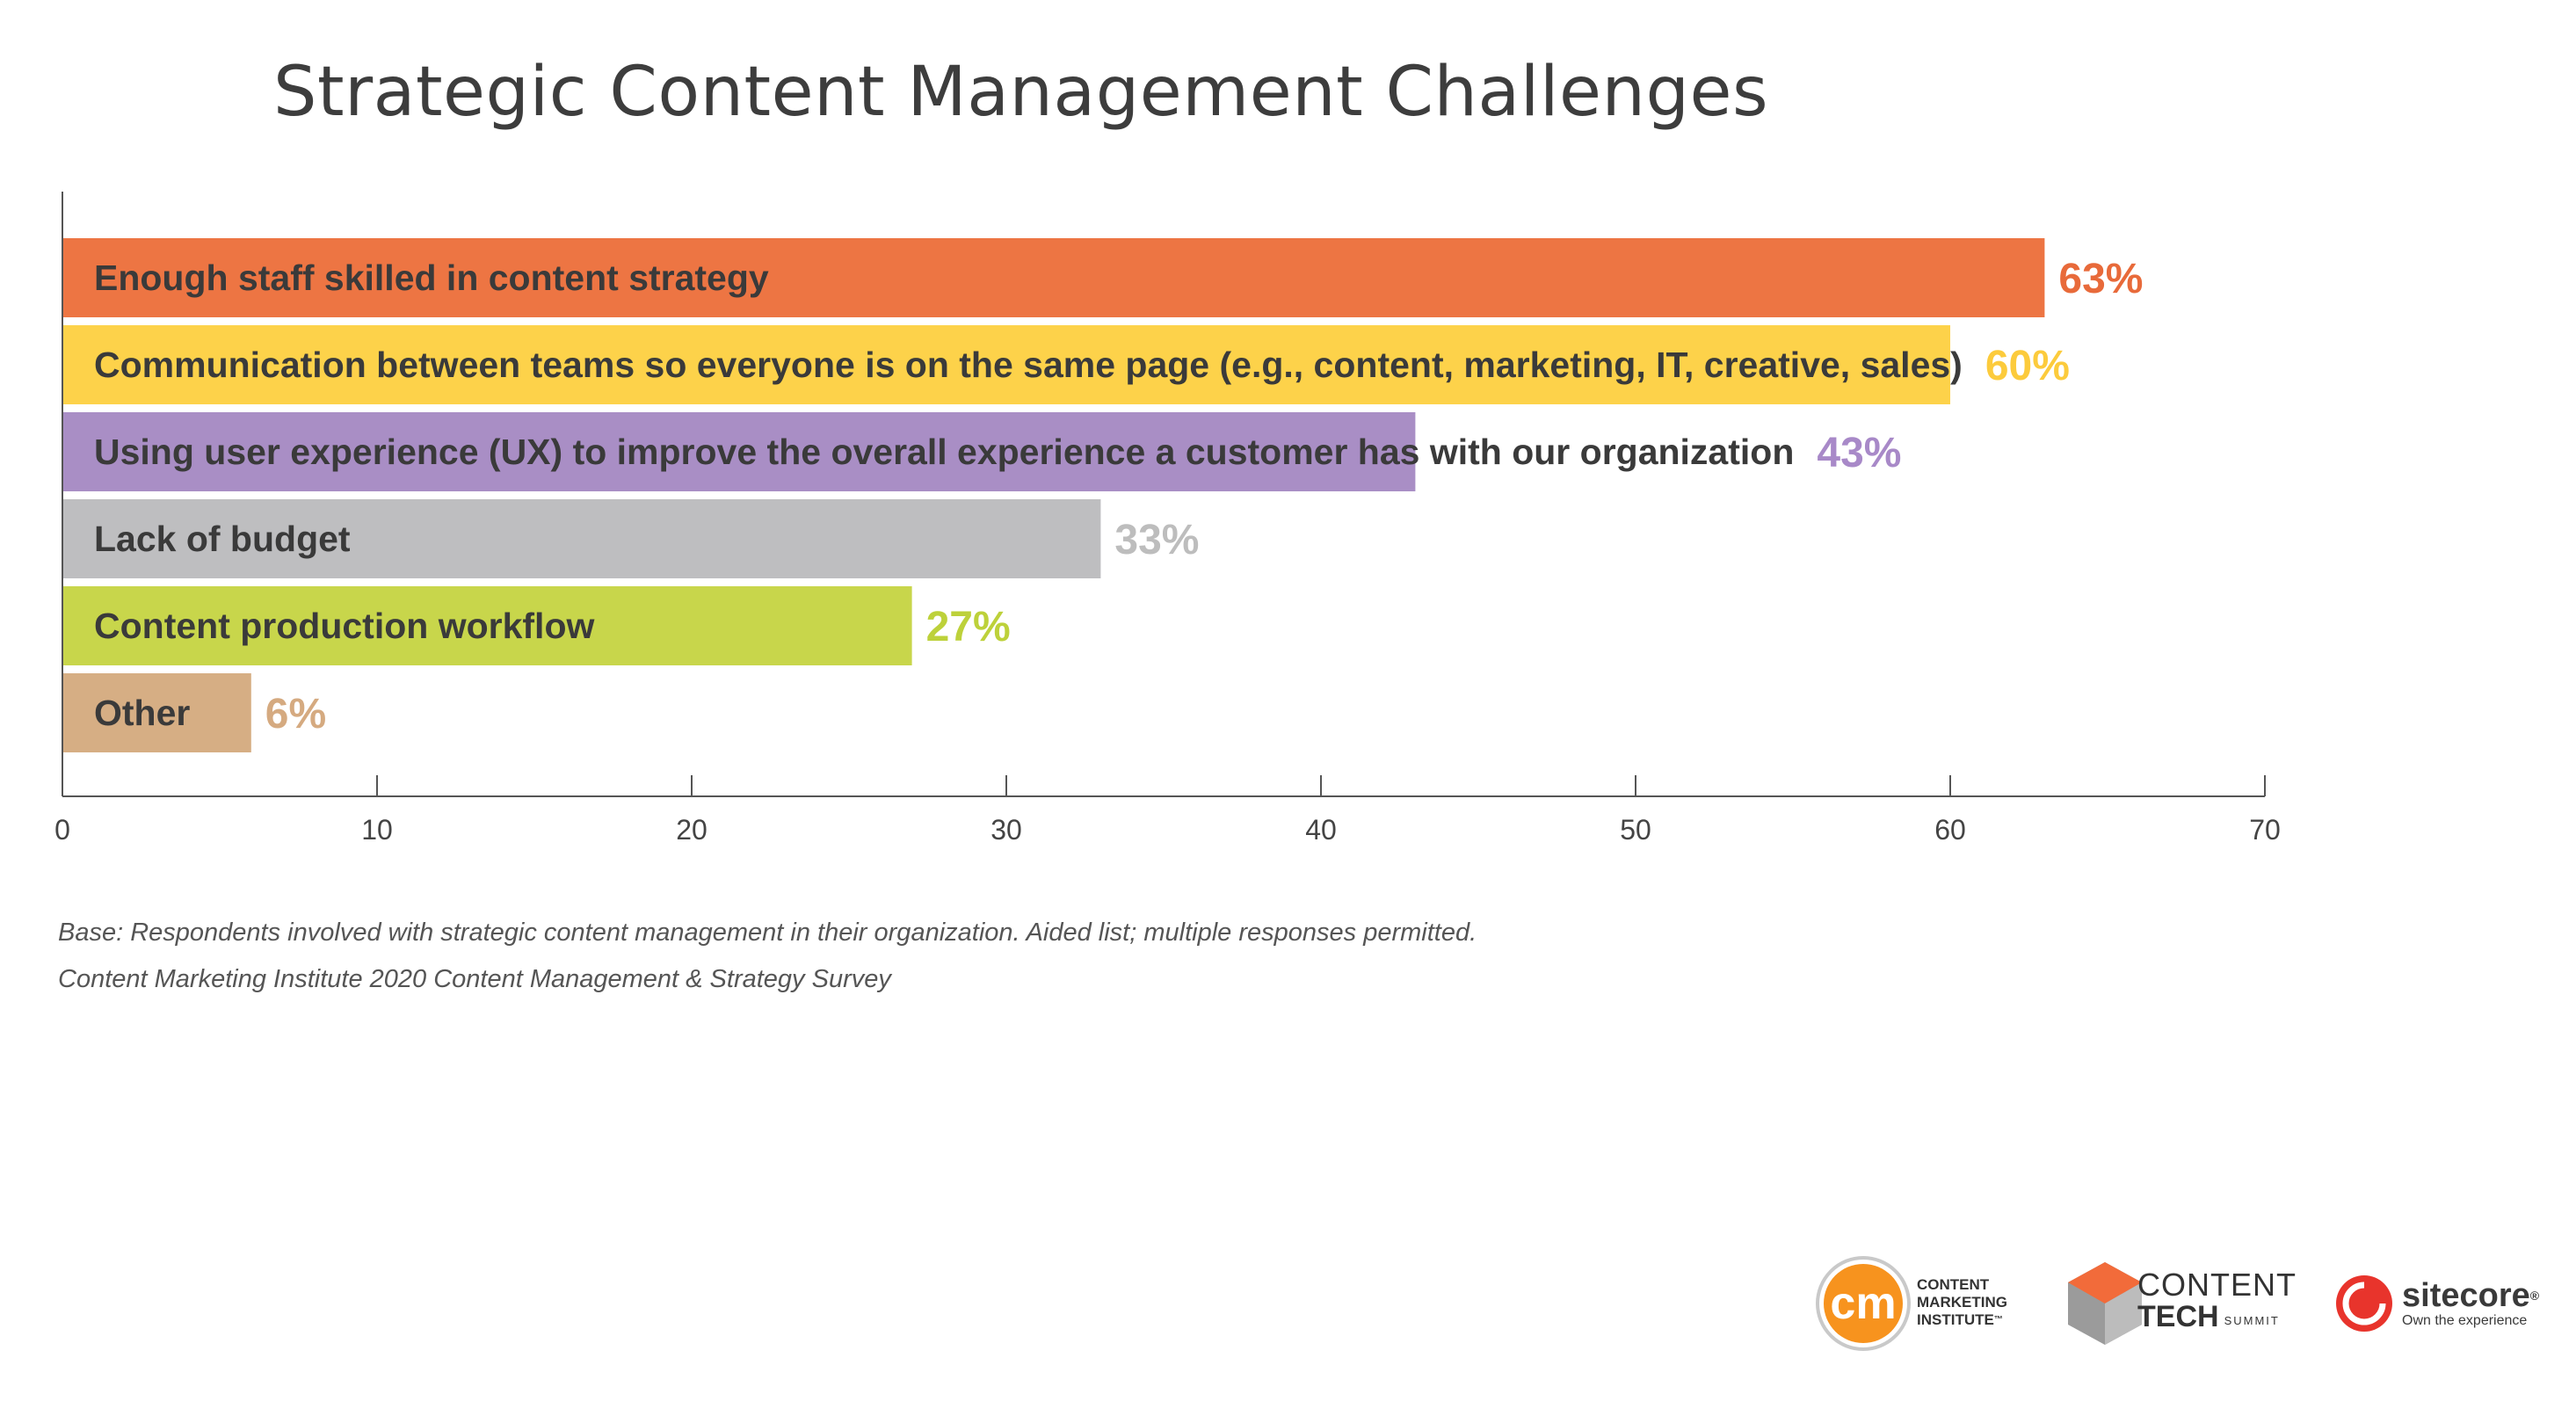  What do you see at coordinates (2465, 1320) in the screenshot?
I see `sitecore-tagline: Own the experience` at bounding box center [2465, 1320].